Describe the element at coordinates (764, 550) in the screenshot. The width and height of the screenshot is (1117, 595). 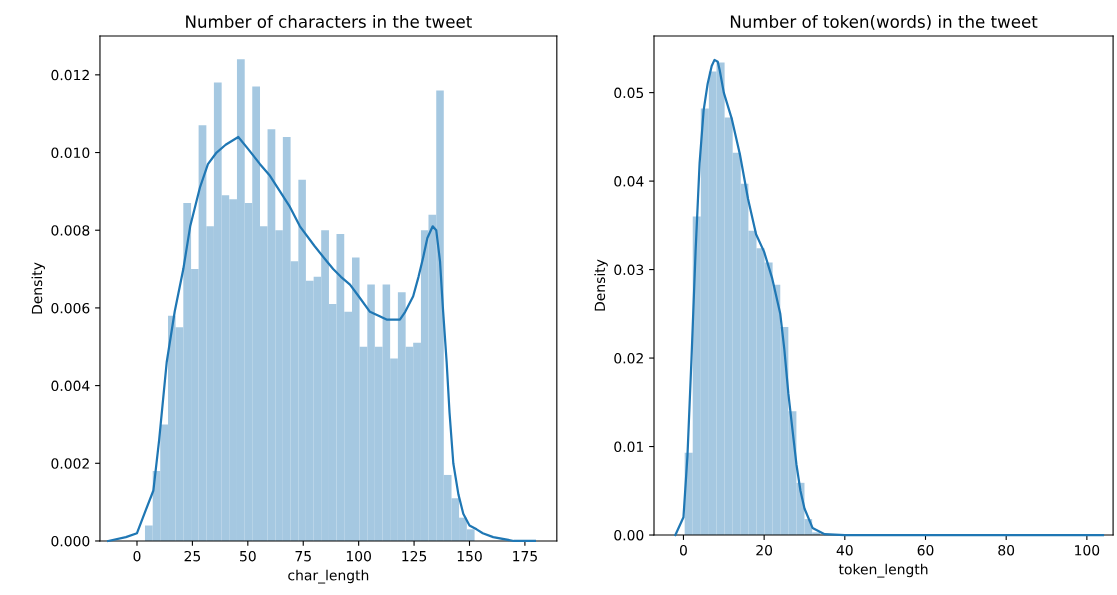
I see `x-tick-label: 20` at that location.